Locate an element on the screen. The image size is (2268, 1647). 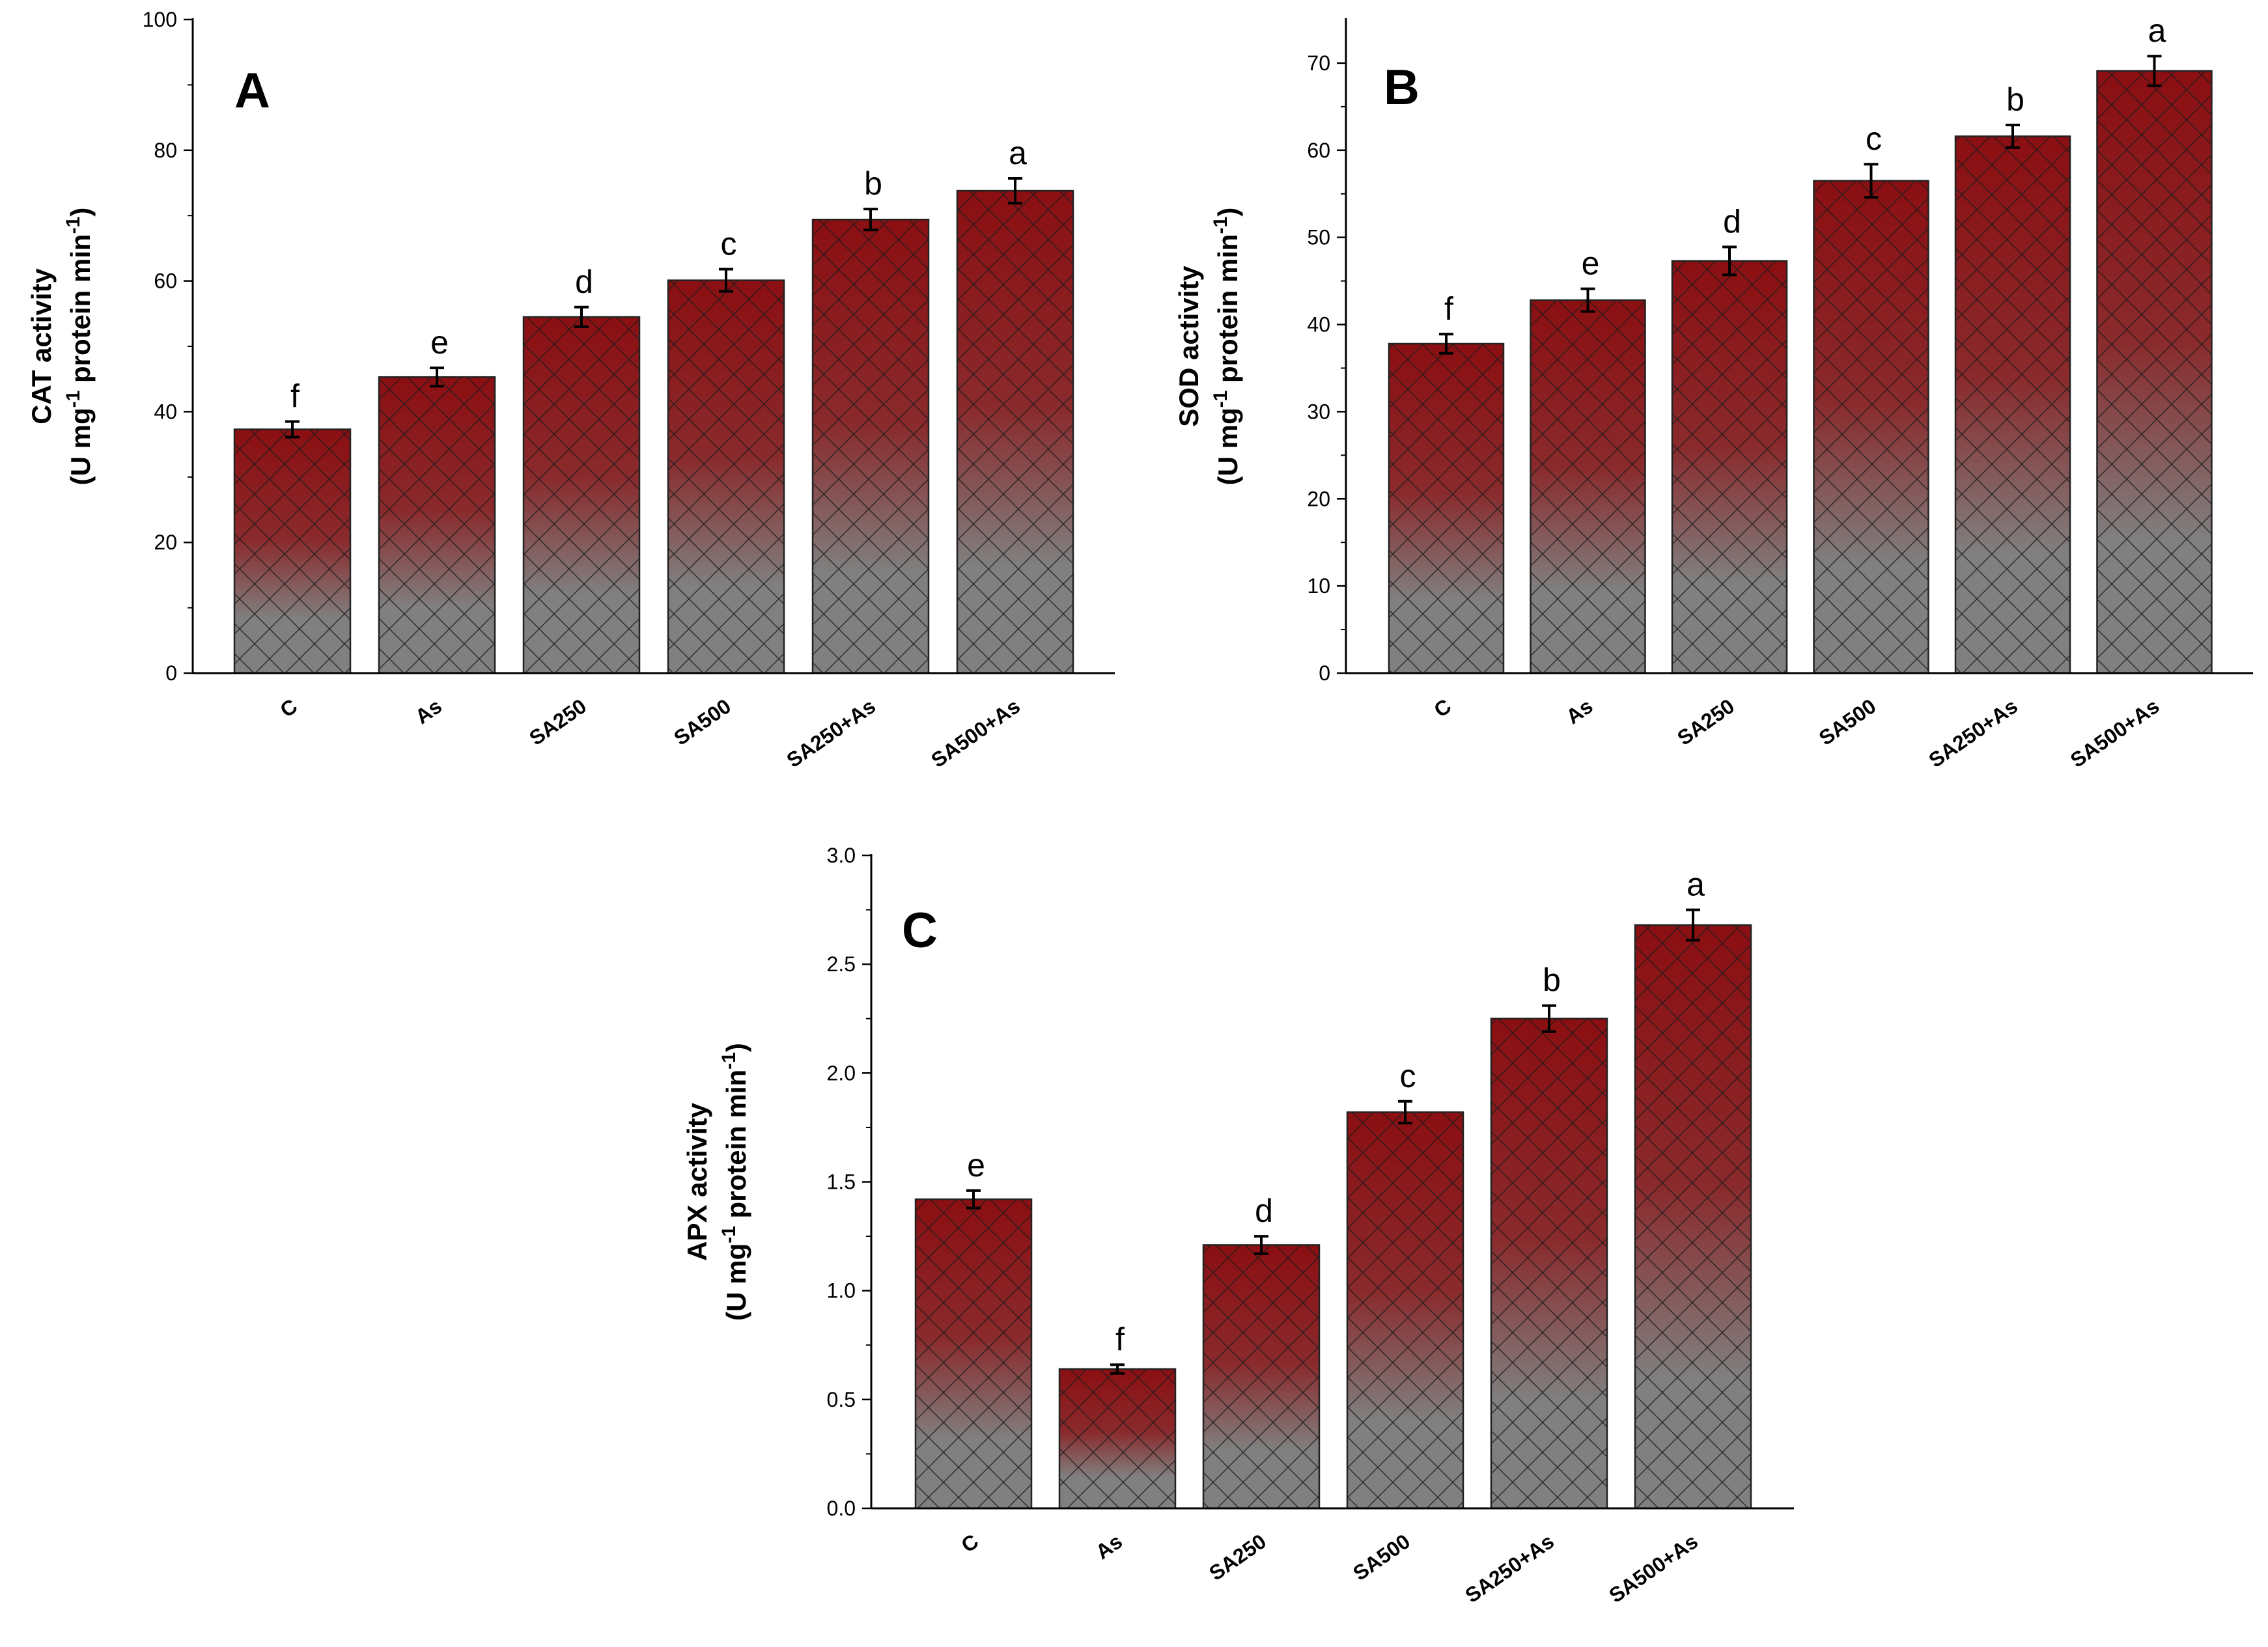
y-tick-label: 1.0 is located at coordinates (842, 1291).